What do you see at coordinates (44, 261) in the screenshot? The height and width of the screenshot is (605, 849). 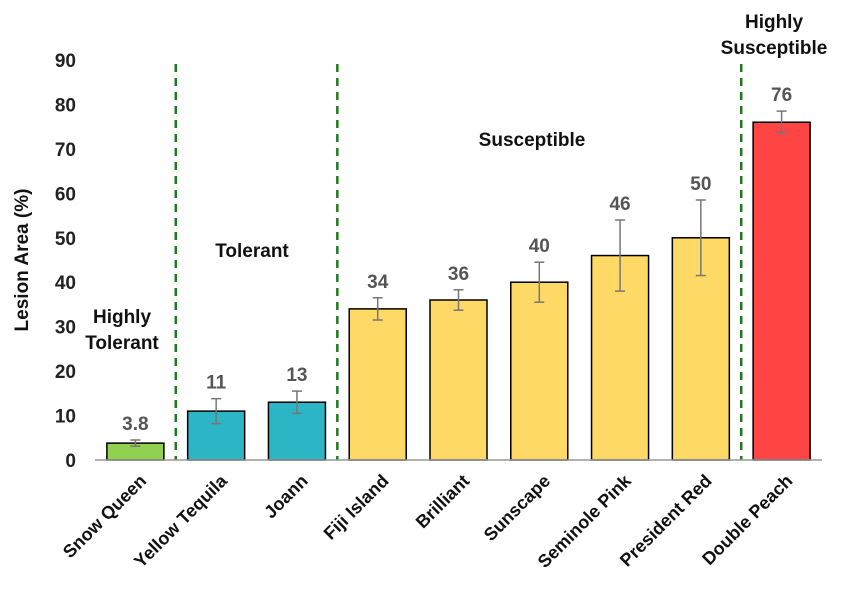 I see `y-axis: 0 10 20 30 40 50 60 70 80 90 Lesion Area (%)` at bounding box center [44, 261].